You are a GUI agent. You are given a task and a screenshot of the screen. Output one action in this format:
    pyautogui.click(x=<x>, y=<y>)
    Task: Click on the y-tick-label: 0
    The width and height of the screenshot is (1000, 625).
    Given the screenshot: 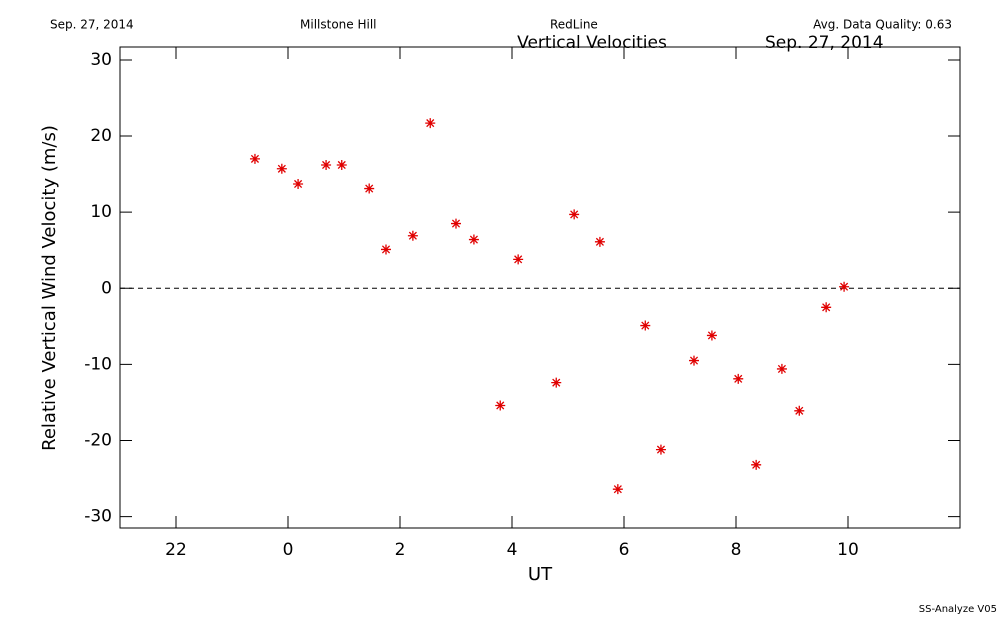 What is the action you would take?
    pyautogui.click(x=106, y=288)
    